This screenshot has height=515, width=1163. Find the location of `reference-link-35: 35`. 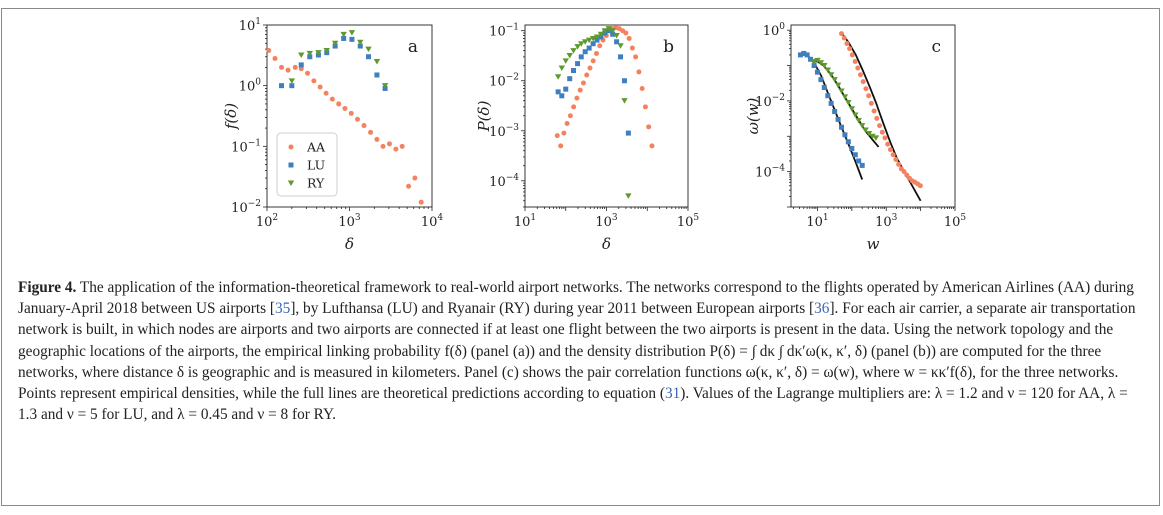

reference-link-35: 35 is located at coordinates (283, 309).